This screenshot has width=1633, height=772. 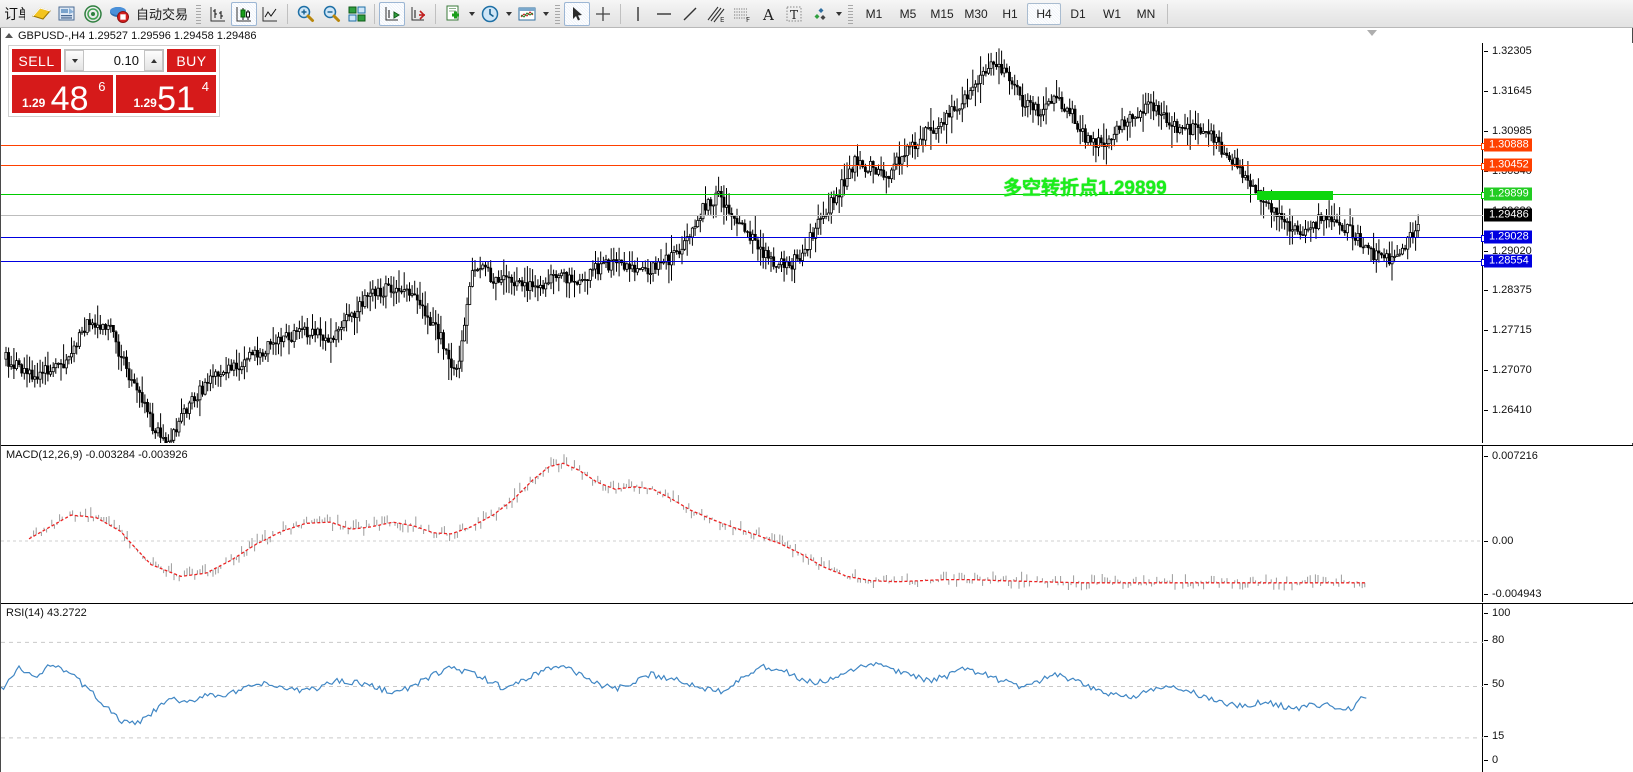 I want to click on new-order-icon: 订单, so click(x=15, y=14).